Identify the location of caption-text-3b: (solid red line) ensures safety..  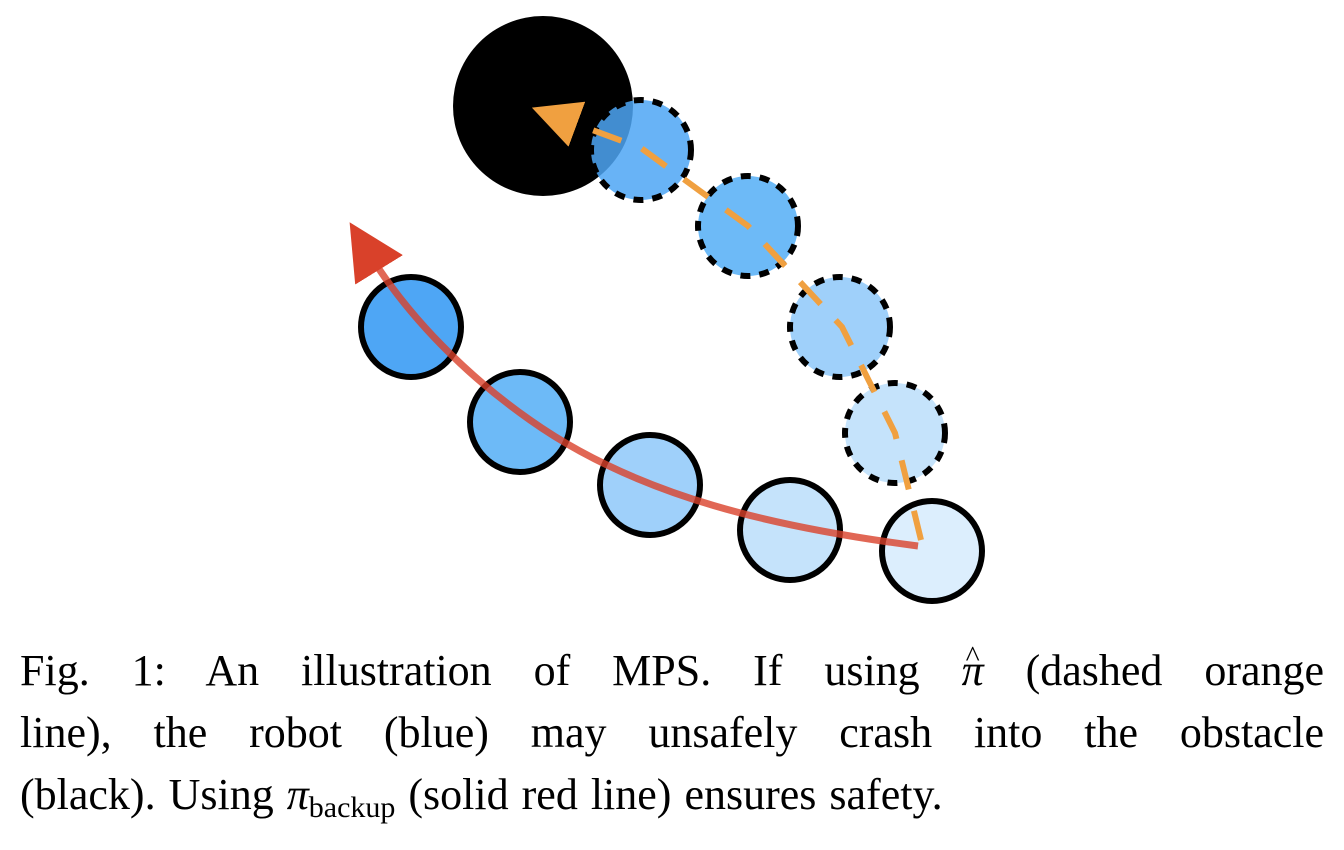
(675, 794).